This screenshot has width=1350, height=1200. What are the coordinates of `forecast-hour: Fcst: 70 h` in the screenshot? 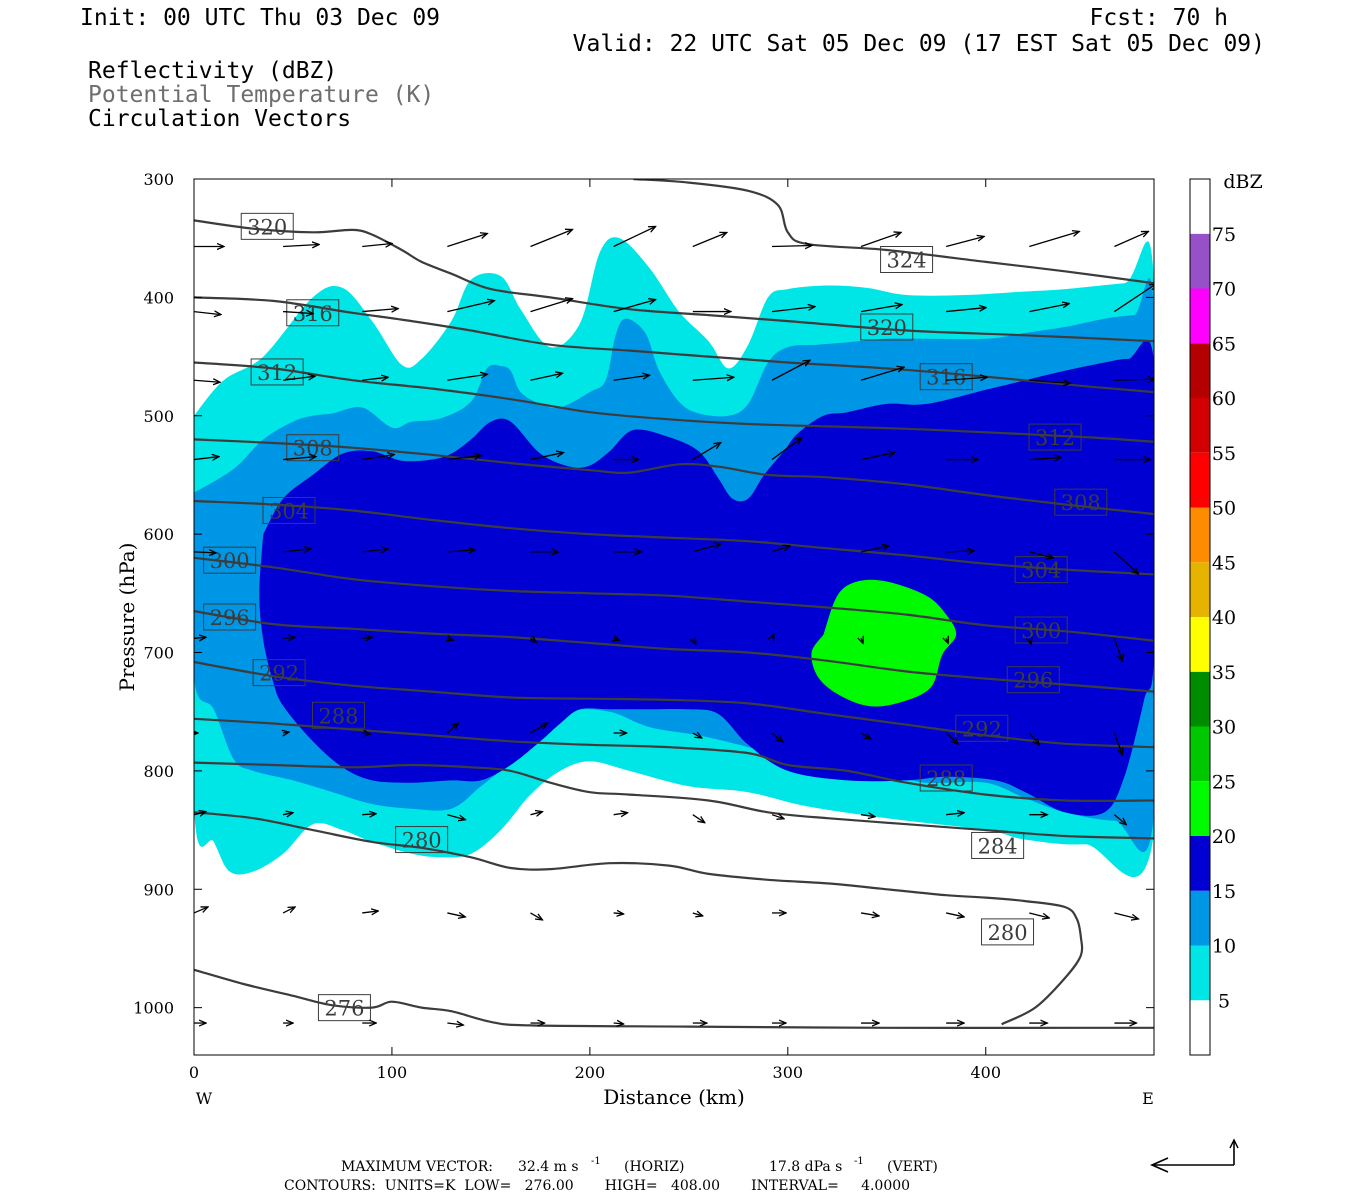 It's located at (1159, 18).